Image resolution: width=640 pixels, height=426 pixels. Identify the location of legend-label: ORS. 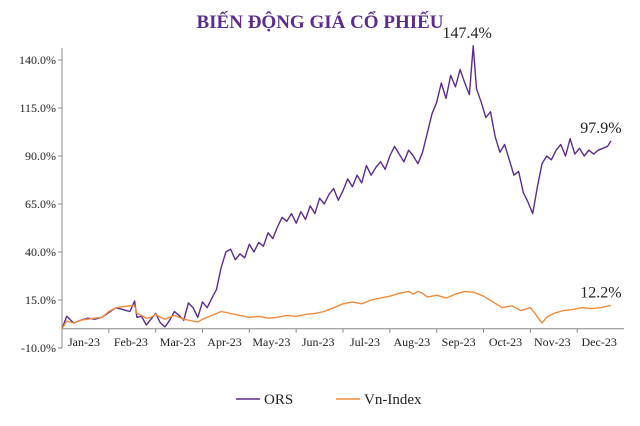
(278, 400).